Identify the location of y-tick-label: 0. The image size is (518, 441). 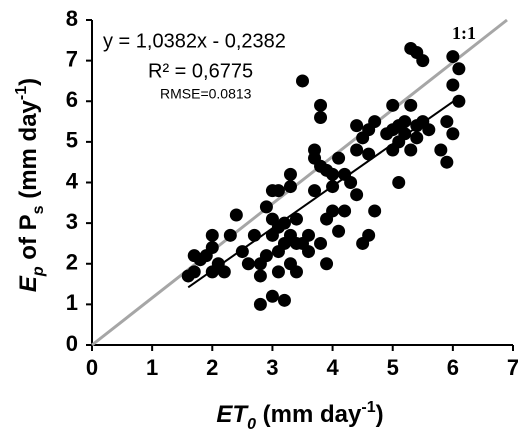
(72, 343).